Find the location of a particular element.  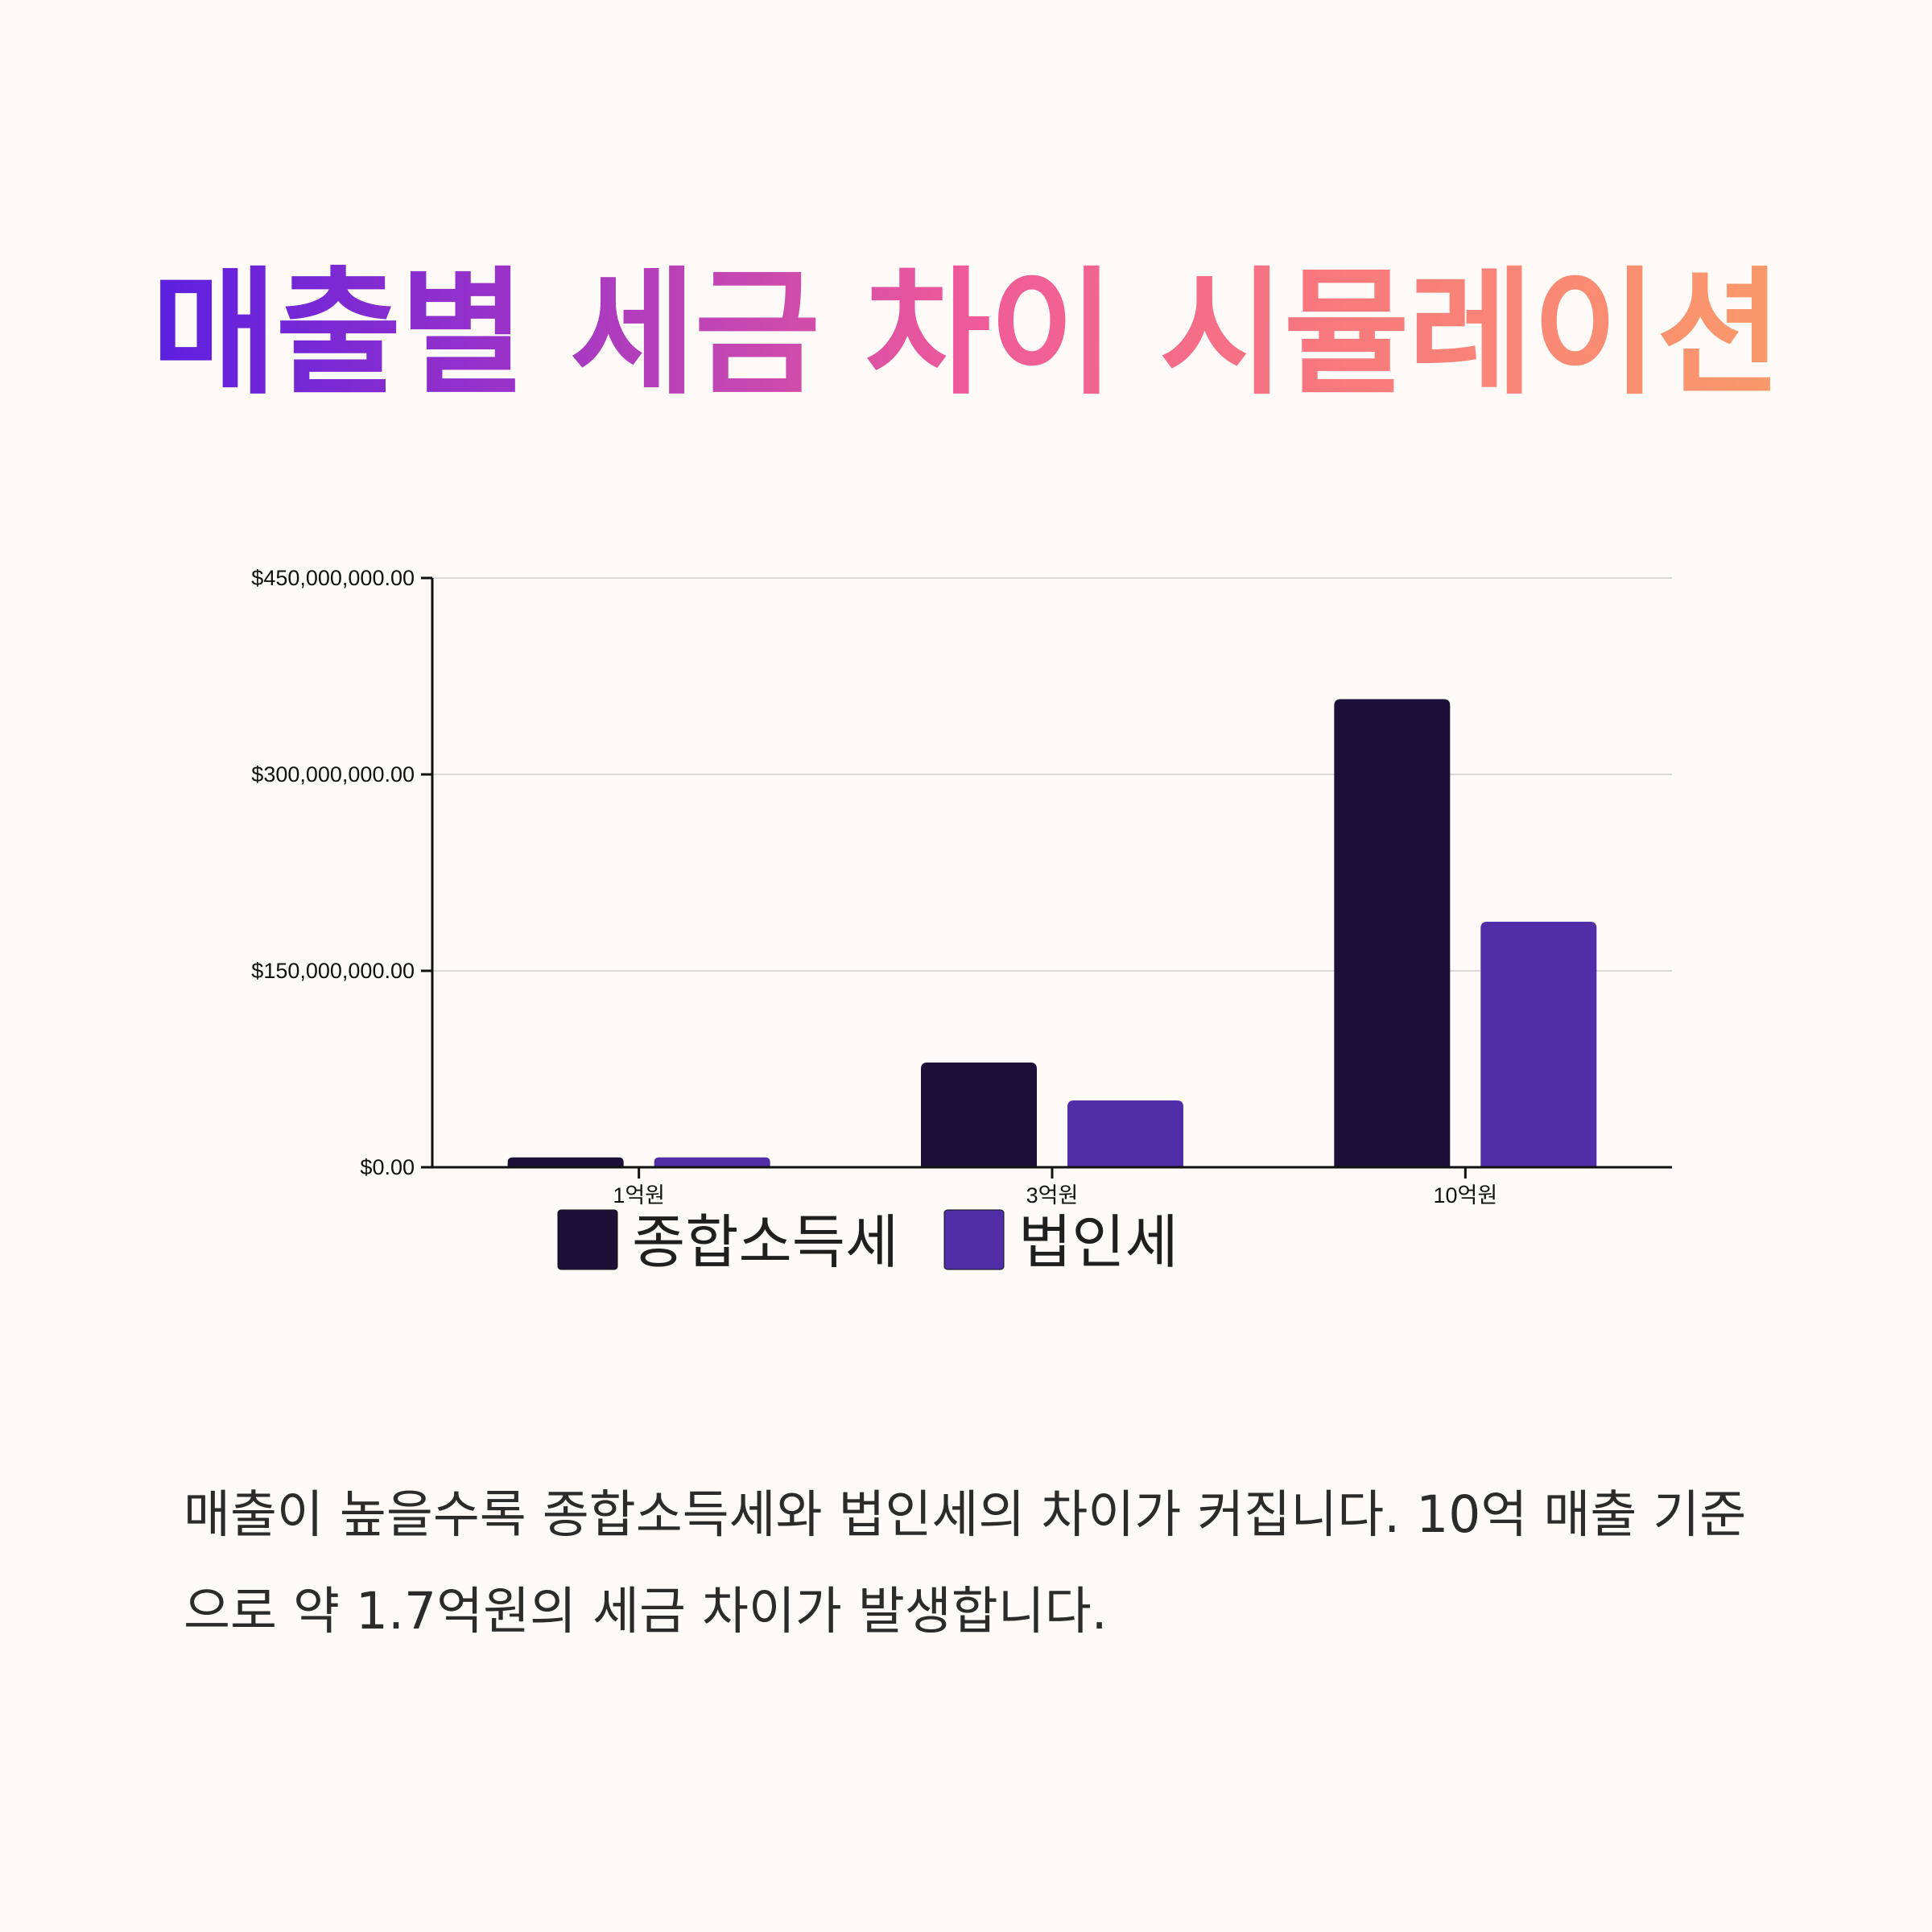

legend: 종합소득세 법인세 is located at coordinates (868, 1242).